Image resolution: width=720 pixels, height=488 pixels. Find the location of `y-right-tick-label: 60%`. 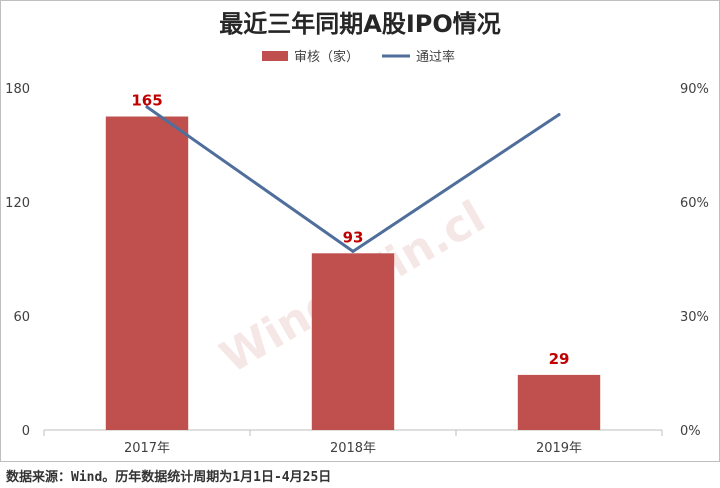

y-right-tick-label: 60% is located at coordinates (694, 203).